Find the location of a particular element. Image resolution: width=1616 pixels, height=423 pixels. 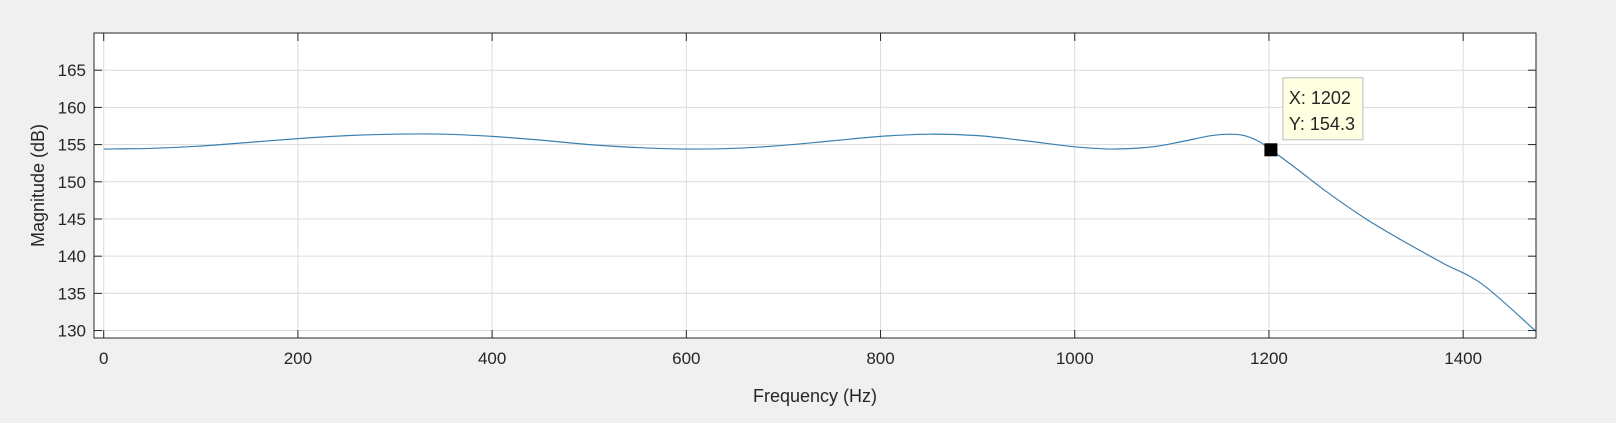

y-tick-labels: 130 135 140 145 150 155 160 165 is located at coordinates (72, 200).